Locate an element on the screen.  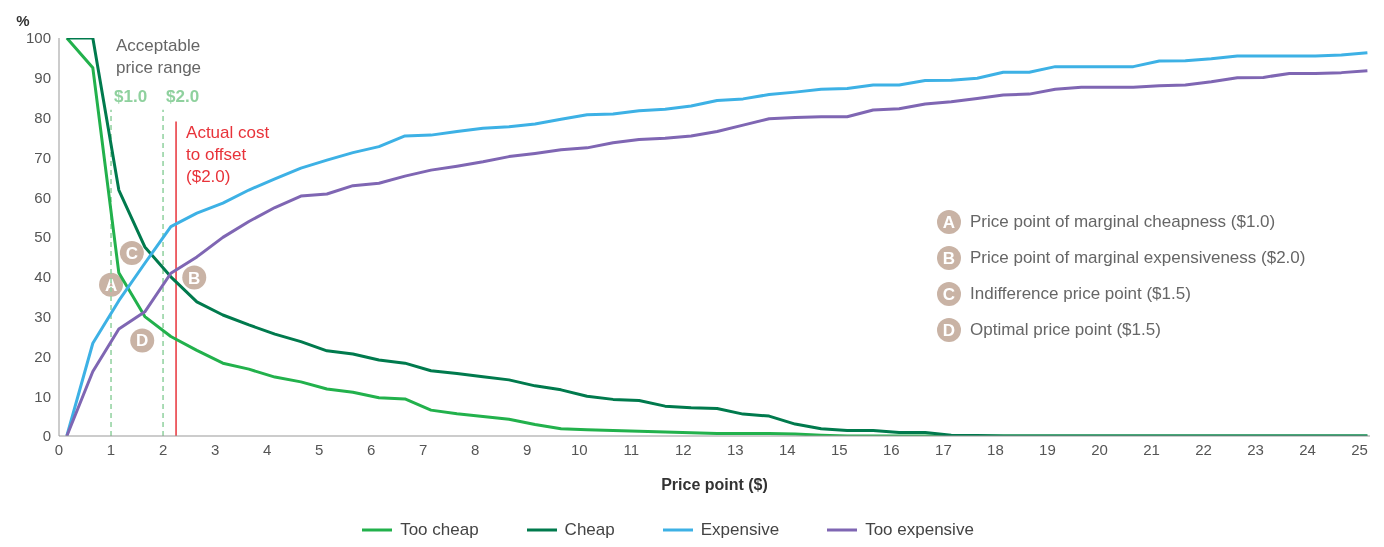
x-tick-label: 6 is located at coordinates (371, 449).